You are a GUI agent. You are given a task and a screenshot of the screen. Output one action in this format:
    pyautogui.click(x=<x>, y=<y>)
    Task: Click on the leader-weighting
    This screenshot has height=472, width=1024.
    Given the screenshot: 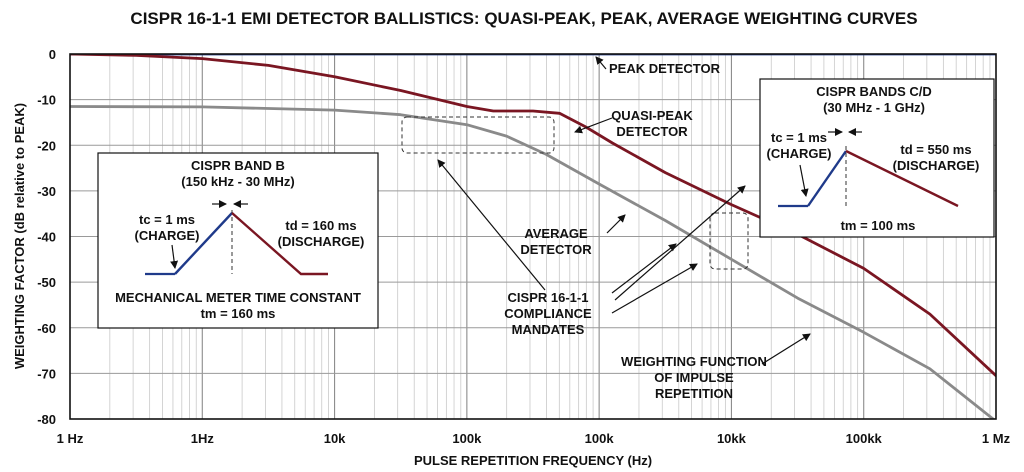 What is the action you would take?
    pyautogui.click(x=786, y=349)
    